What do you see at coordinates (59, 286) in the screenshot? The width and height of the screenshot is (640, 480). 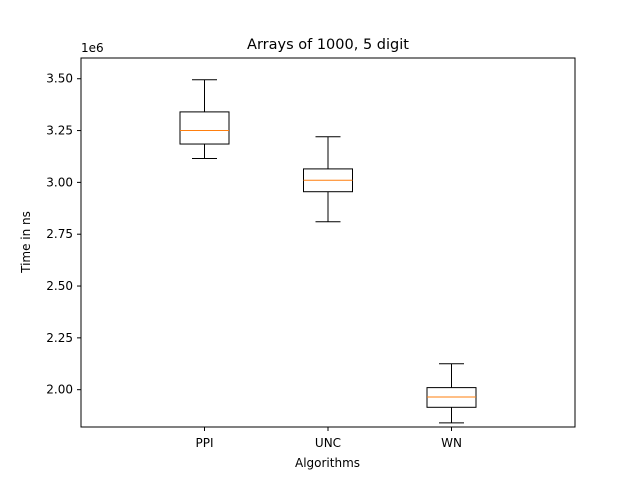 I see `y-tick-label: 2.50` at bounding box center [59, 286].